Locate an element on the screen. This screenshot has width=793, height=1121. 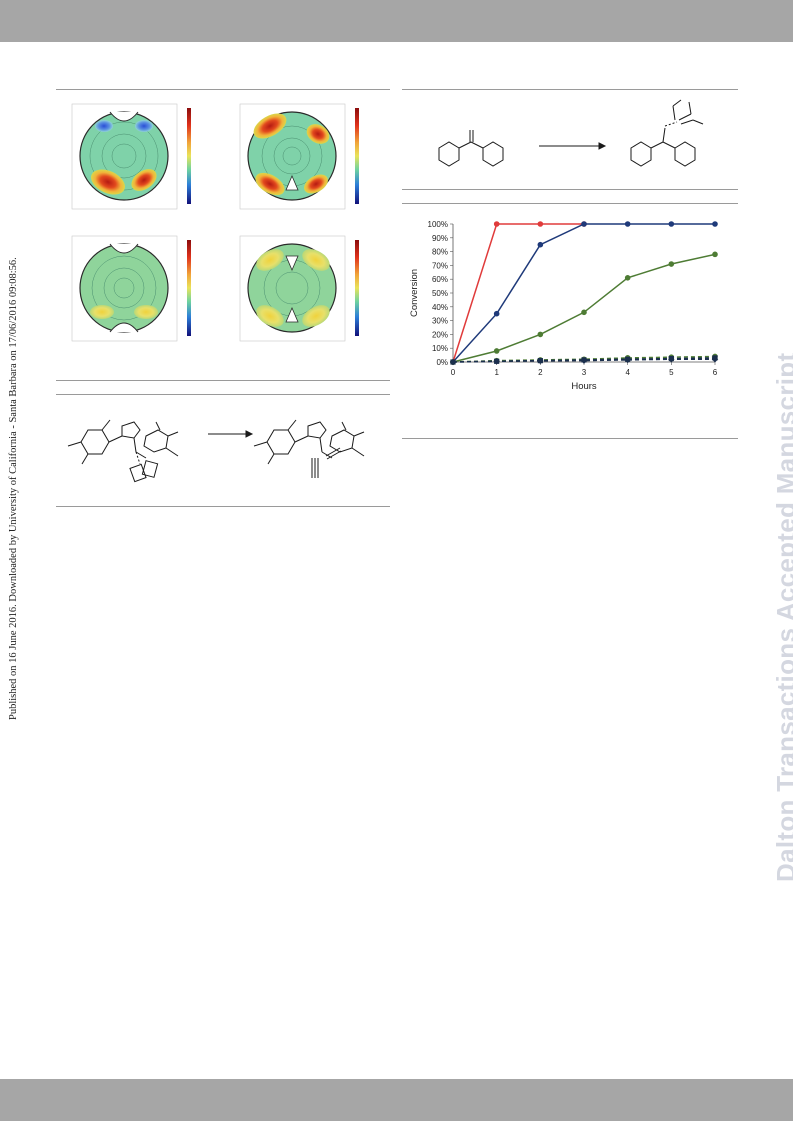
y-tick-label: 90% is located at coordinates (440, 238).